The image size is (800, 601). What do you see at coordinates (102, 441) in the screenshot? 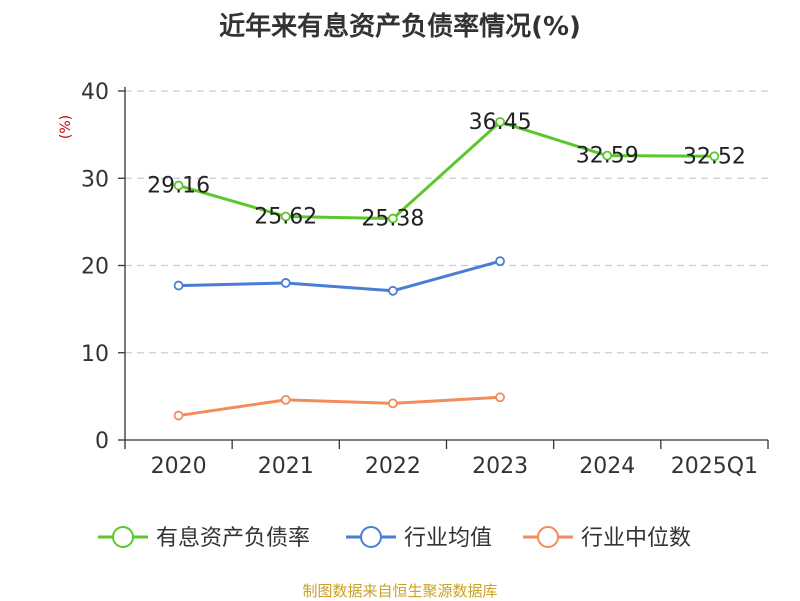
I see `y-tick-label: 0` at bounding box center [102, 441].